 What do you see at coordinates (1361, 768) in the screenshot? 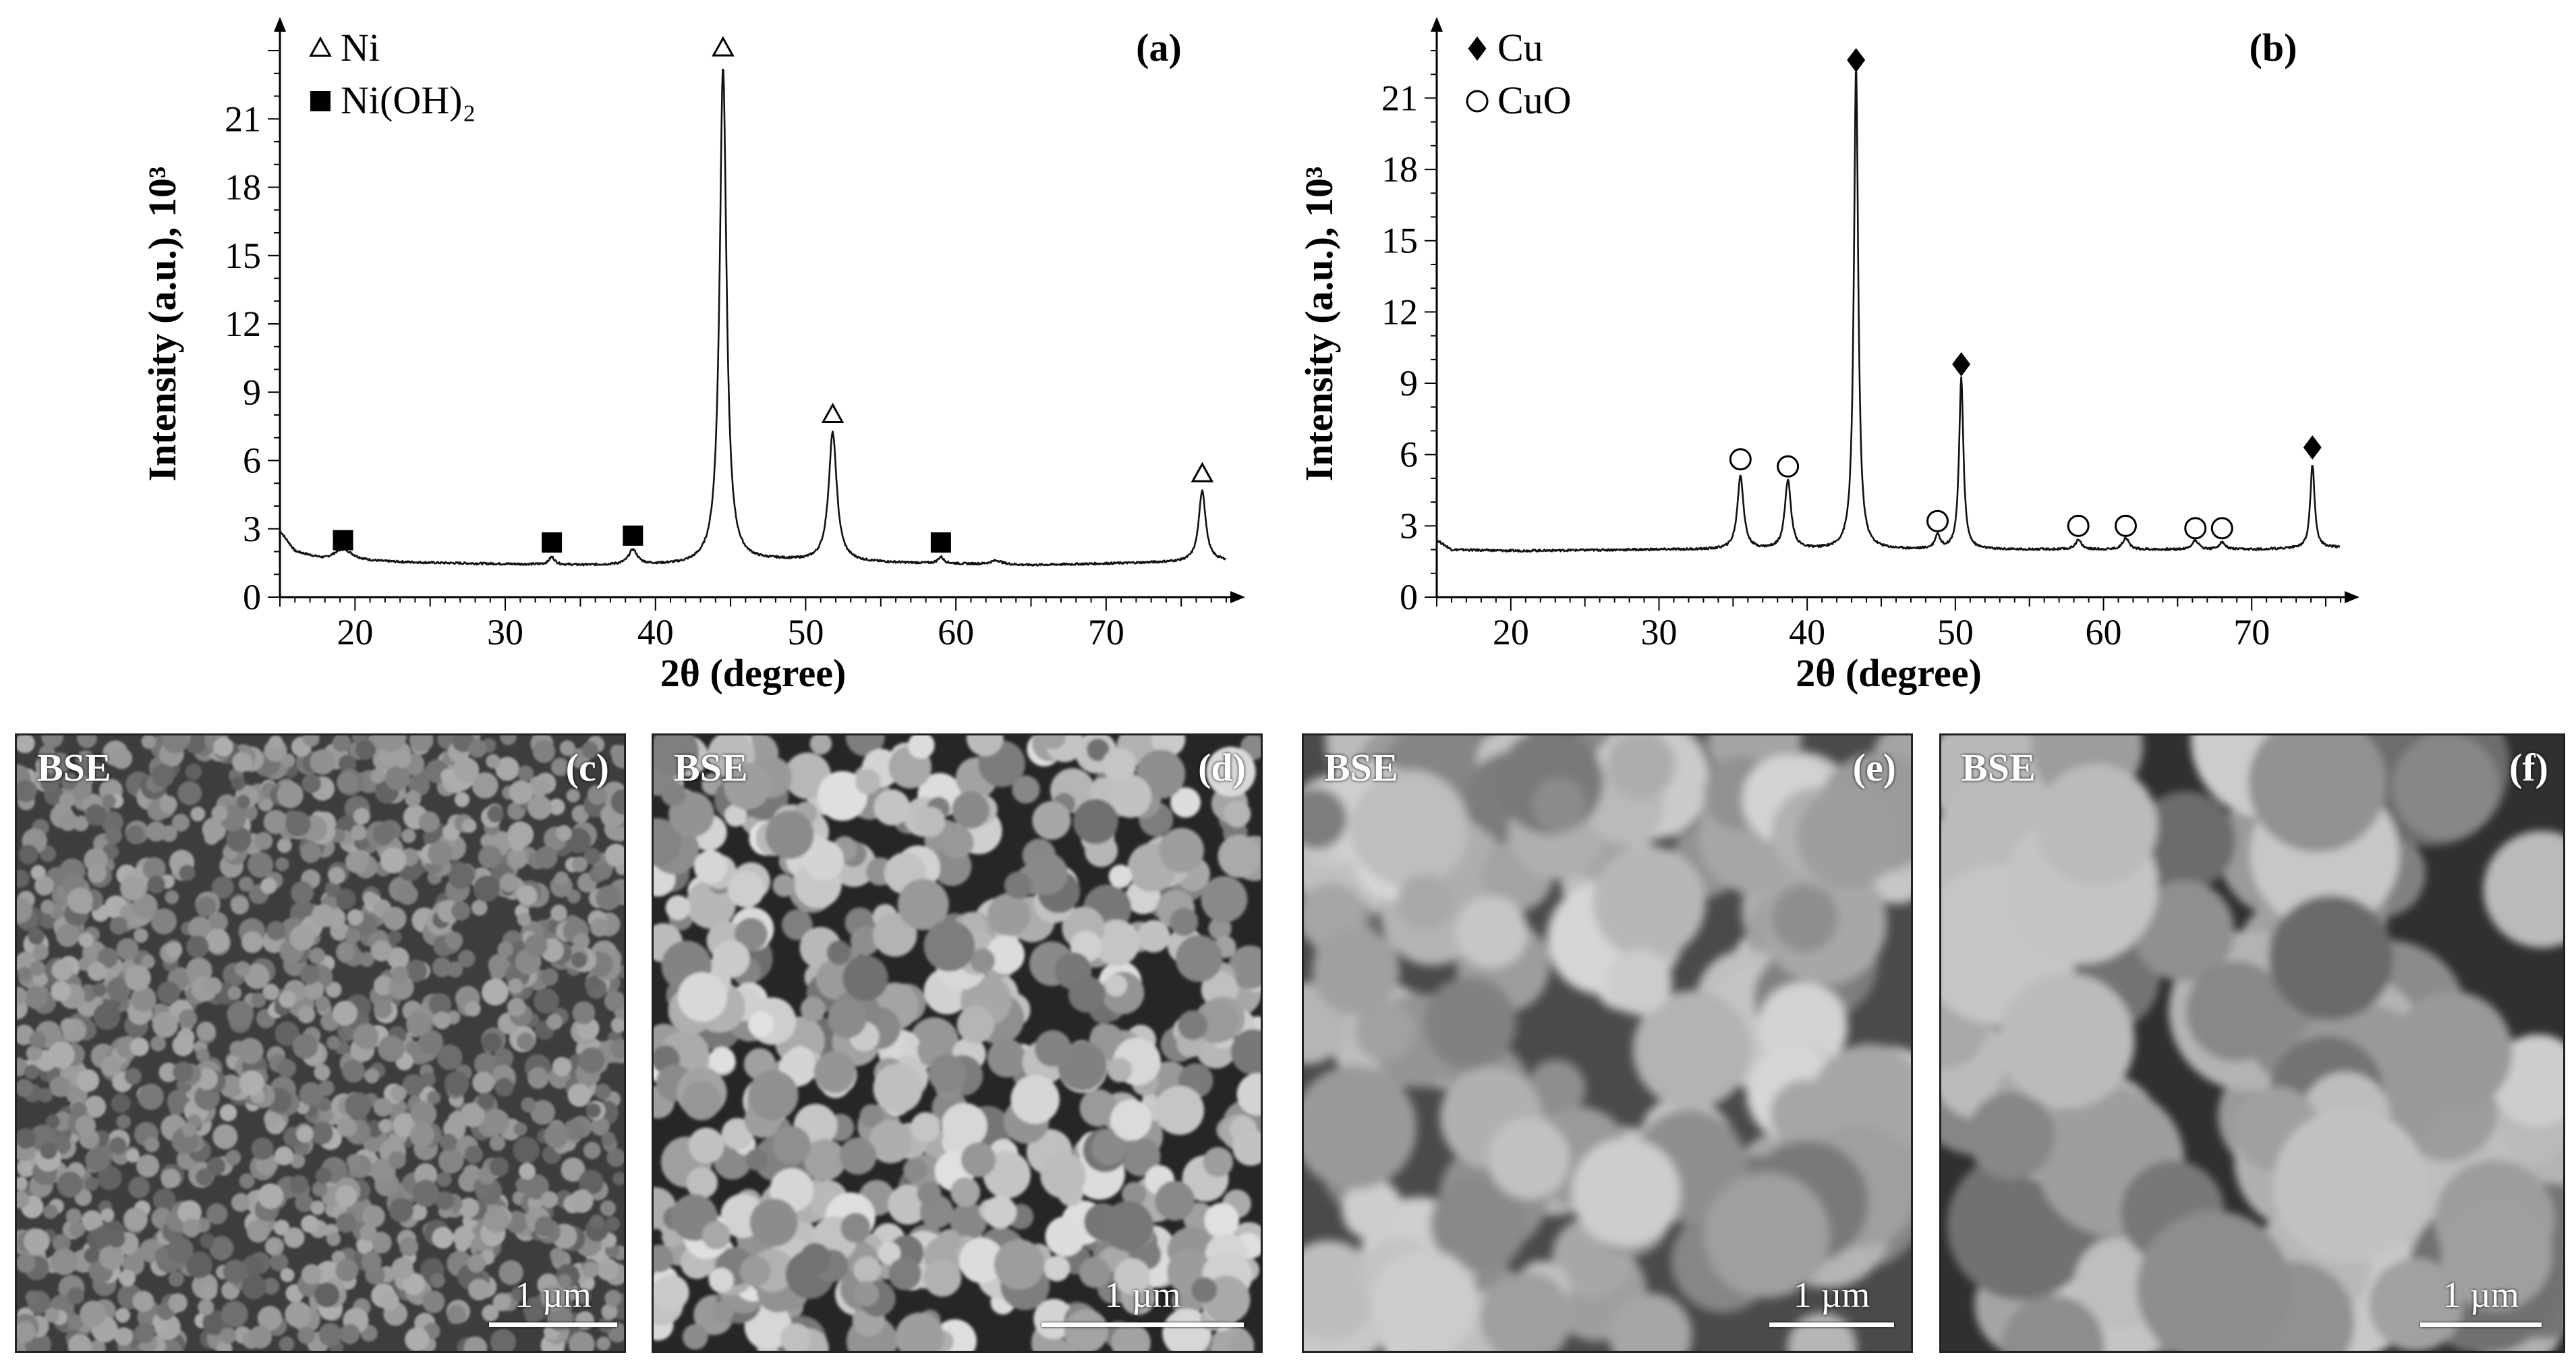
I see `detector-label-e: BSE` at bounding box center [1361, 768].